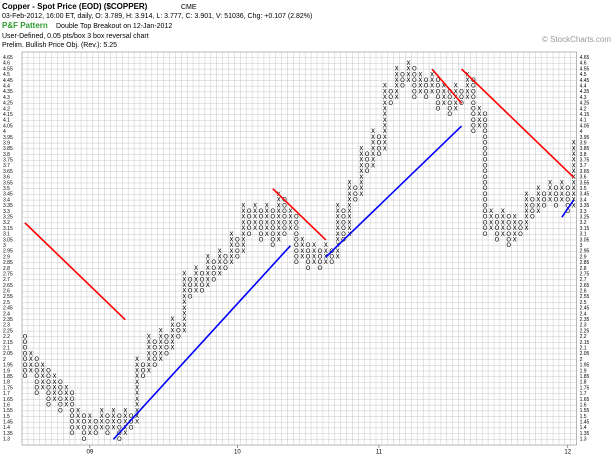  What do you see at coordinates (585, 411) in the screenshot?
I see `y-tick-label: 1.55` at bounding box center [585, 411].